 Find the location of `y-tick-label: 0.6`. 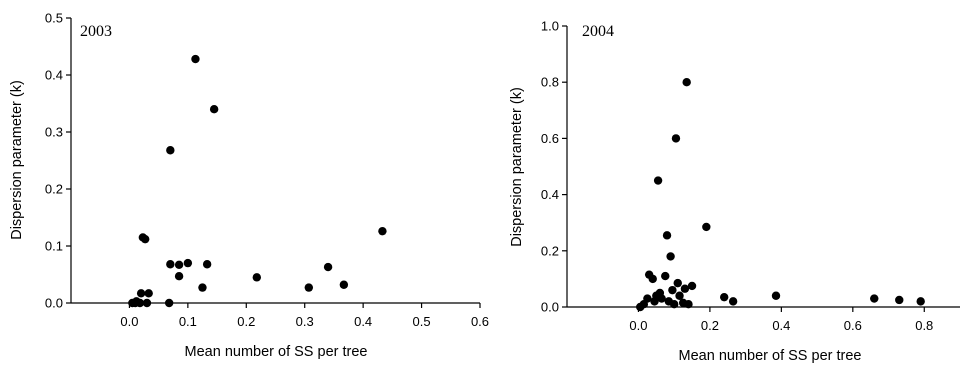

y-tick-label: 0.6 is located at coordinates (550, 138).